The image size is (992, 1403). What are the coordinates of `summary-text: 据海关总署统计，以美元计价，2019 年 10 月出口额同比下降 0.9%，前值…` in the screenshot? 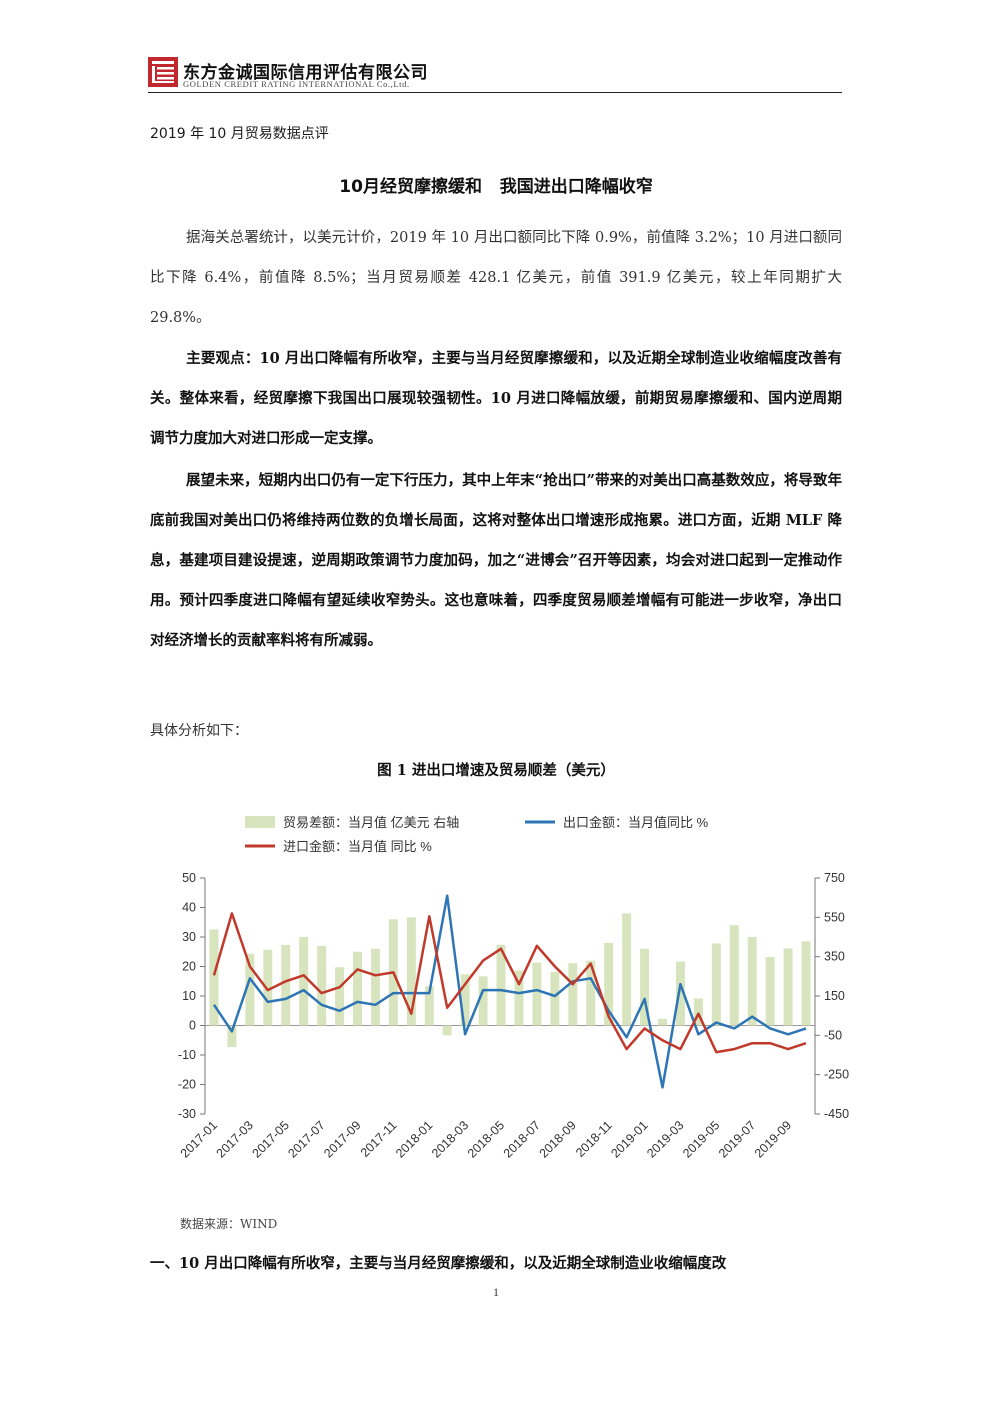 It's located at (496, 278).